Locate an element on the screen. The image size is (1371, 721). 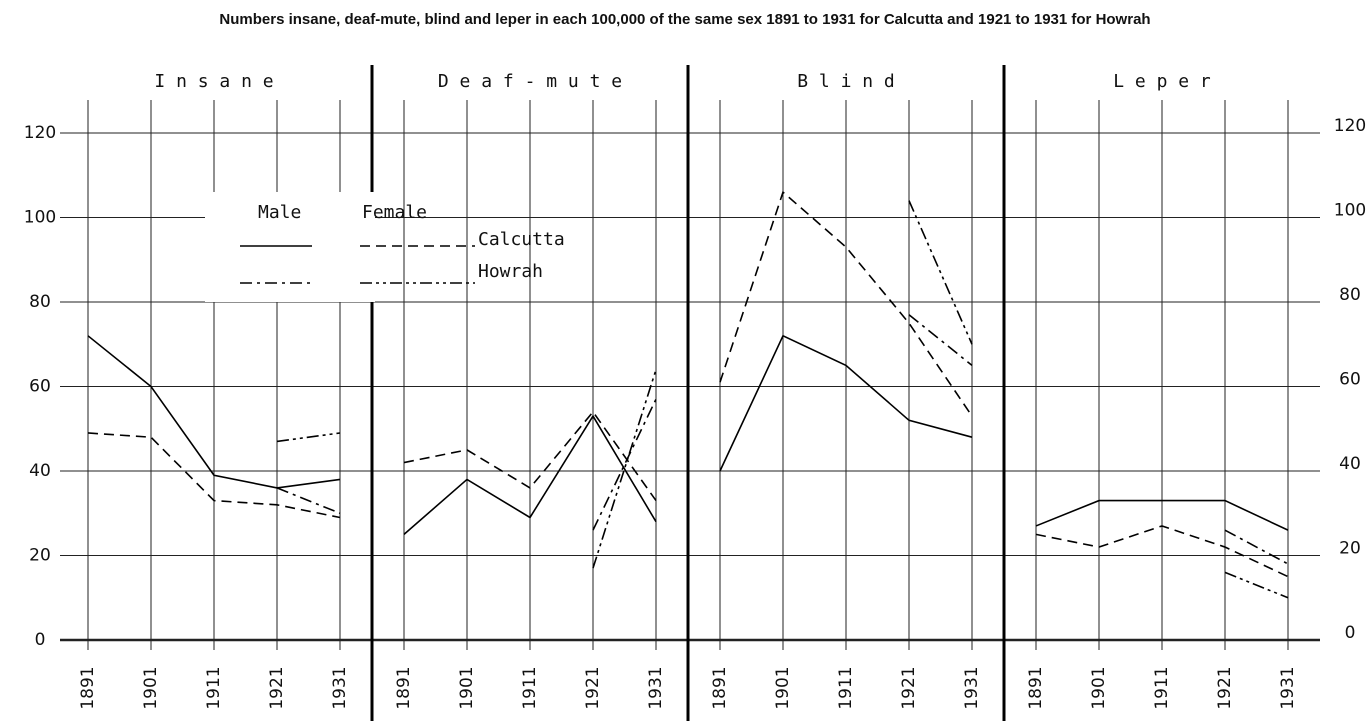
panel-title: B l i n d is located at coordinates (846, 81).